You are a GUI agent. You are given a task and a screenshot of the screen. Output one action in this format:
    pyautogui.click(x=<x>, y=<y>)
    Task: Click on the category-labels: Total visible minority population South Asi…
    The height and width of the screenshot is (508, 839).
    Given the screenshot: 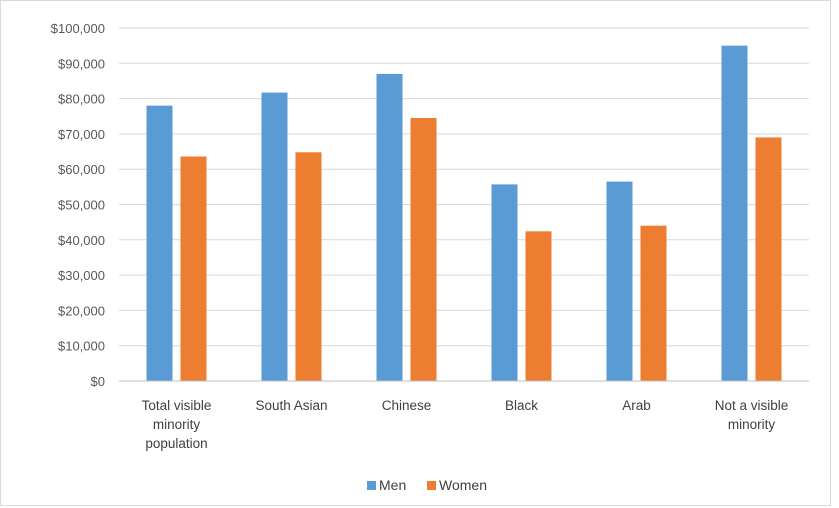 What is the action you would take?
    pyautogui.click(x=465, y=424)
    